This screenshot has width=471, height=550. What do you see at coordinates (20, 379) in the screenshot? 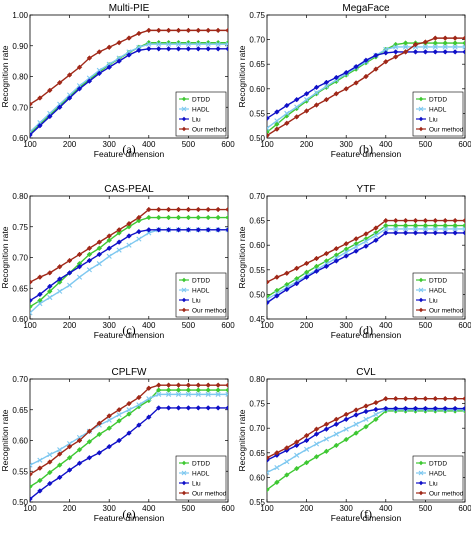
I see `y-tick-label: 0.70` at bounding box center [20, 379].